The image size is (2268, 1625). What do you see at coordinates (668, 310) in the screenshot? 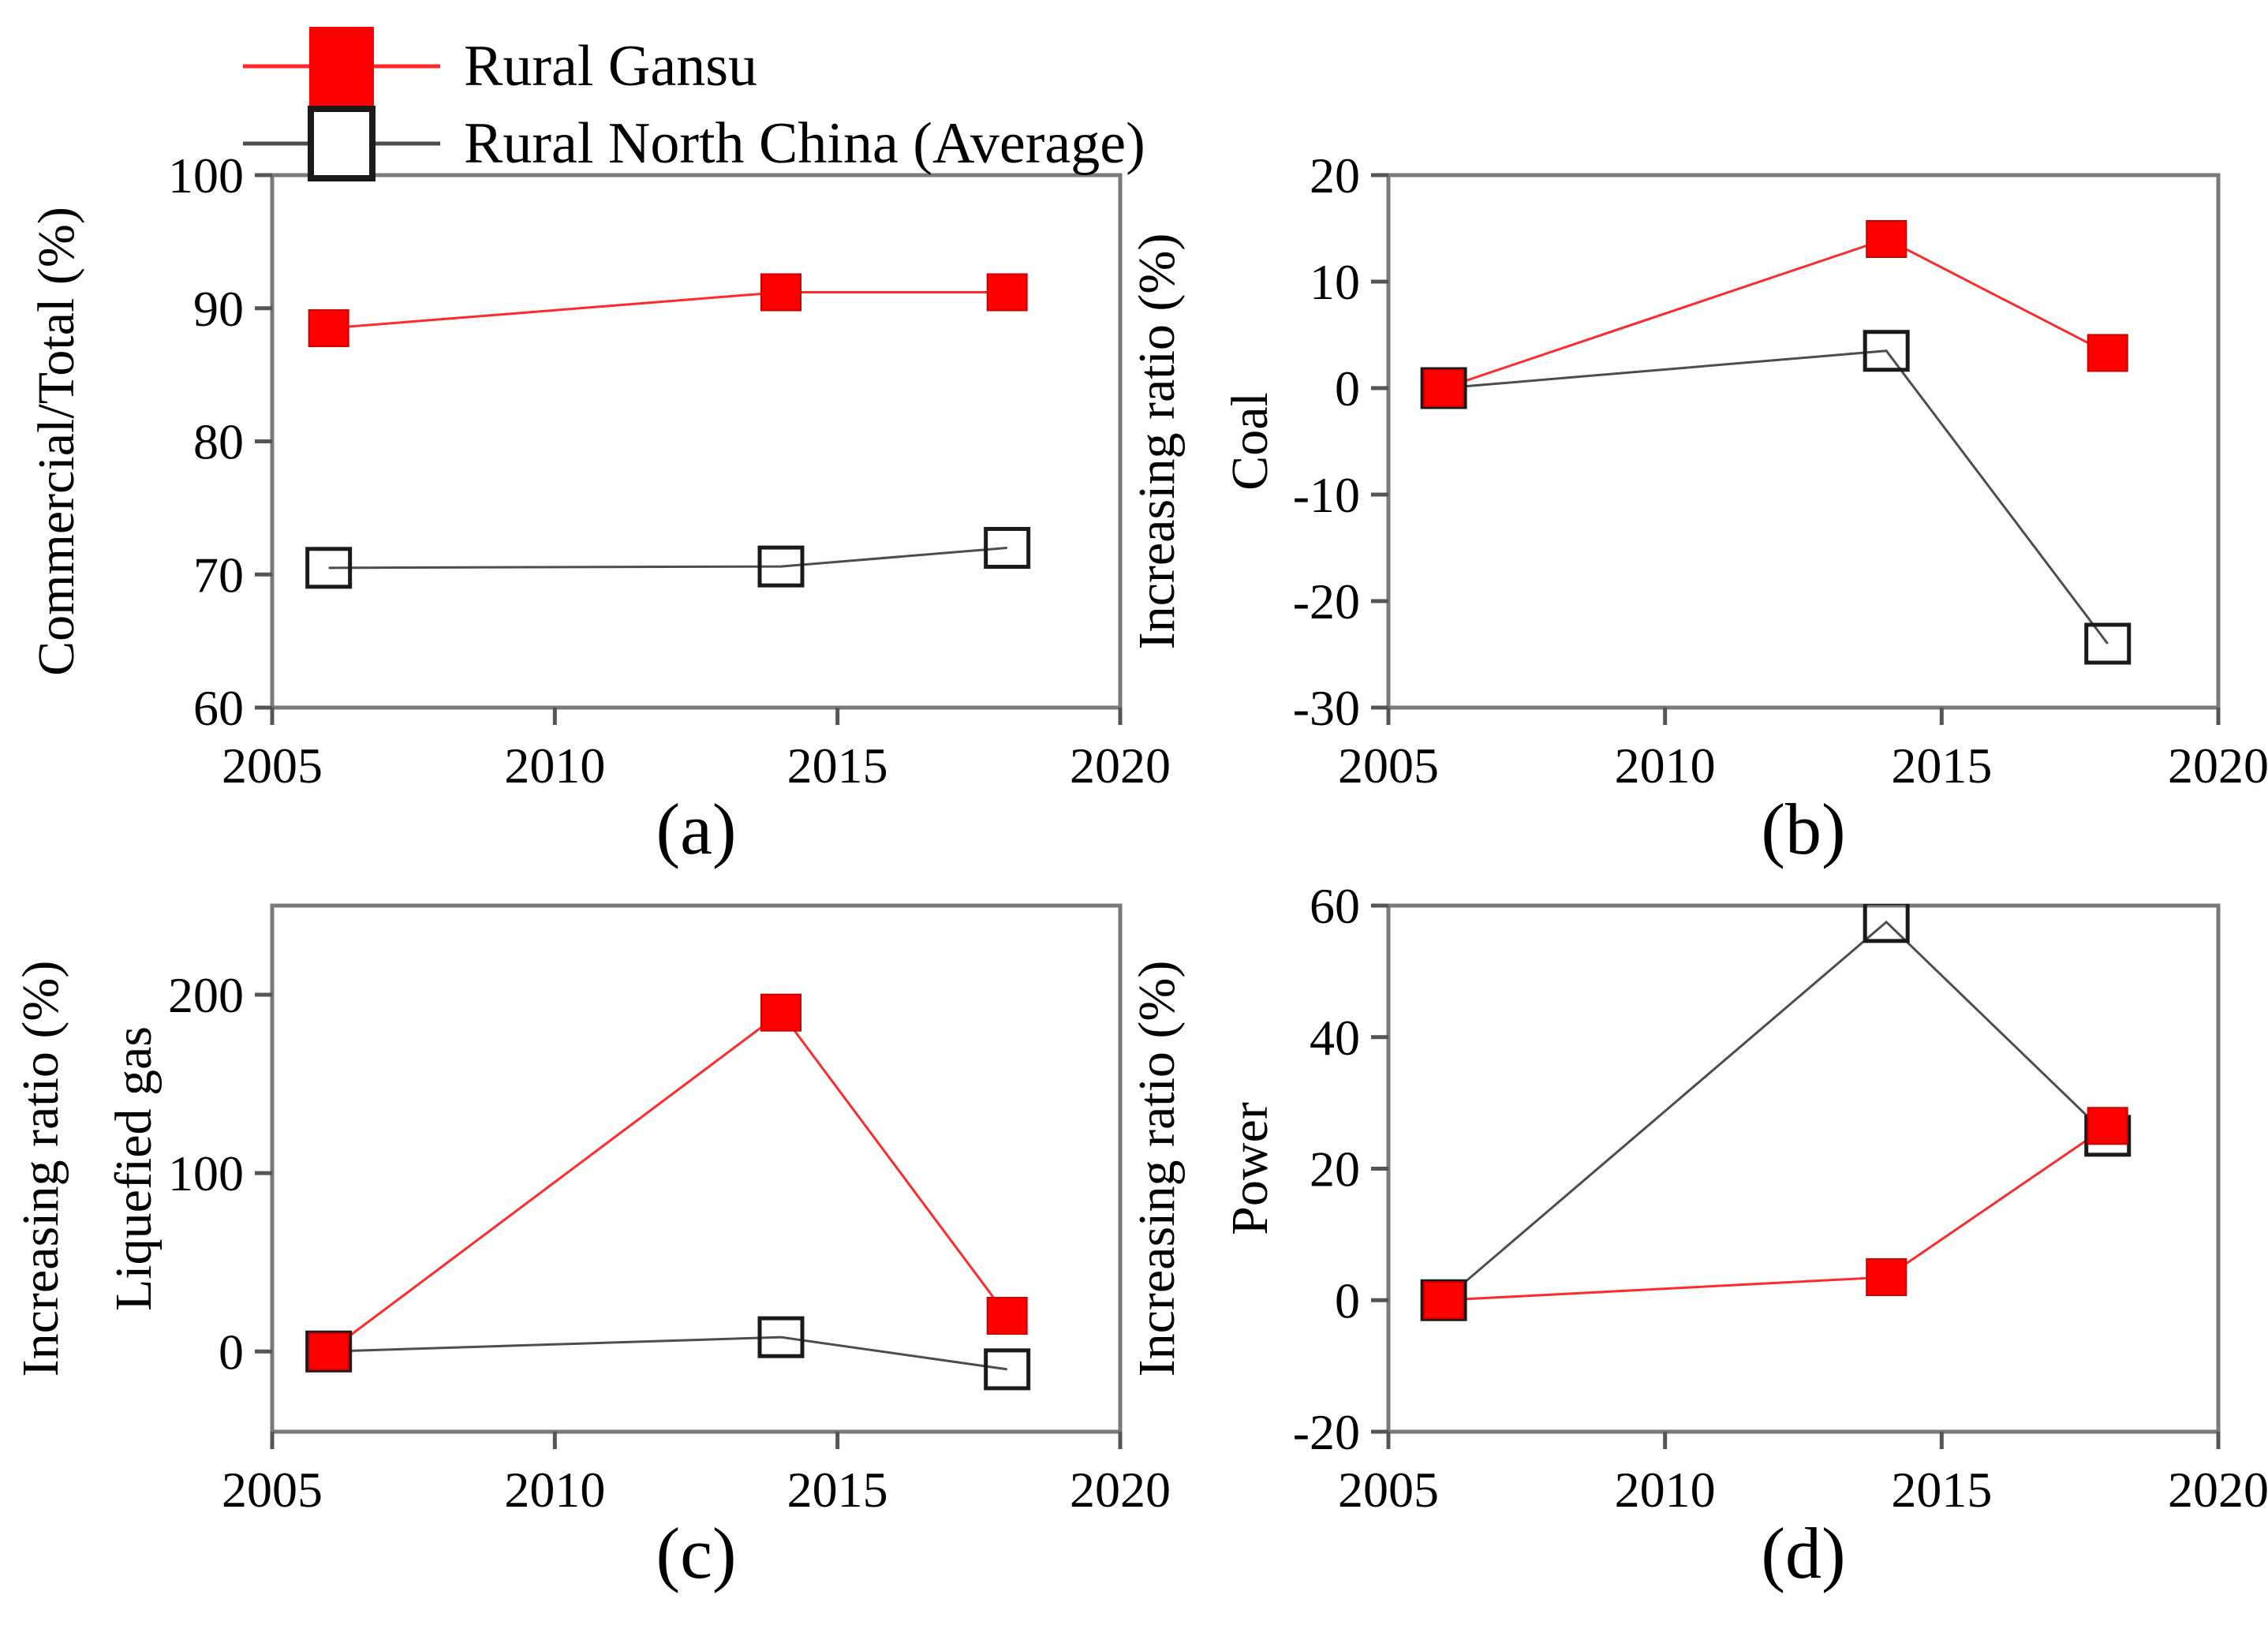
I see `panel-a-line-rural-gansu` at bounding box center [668, 310].